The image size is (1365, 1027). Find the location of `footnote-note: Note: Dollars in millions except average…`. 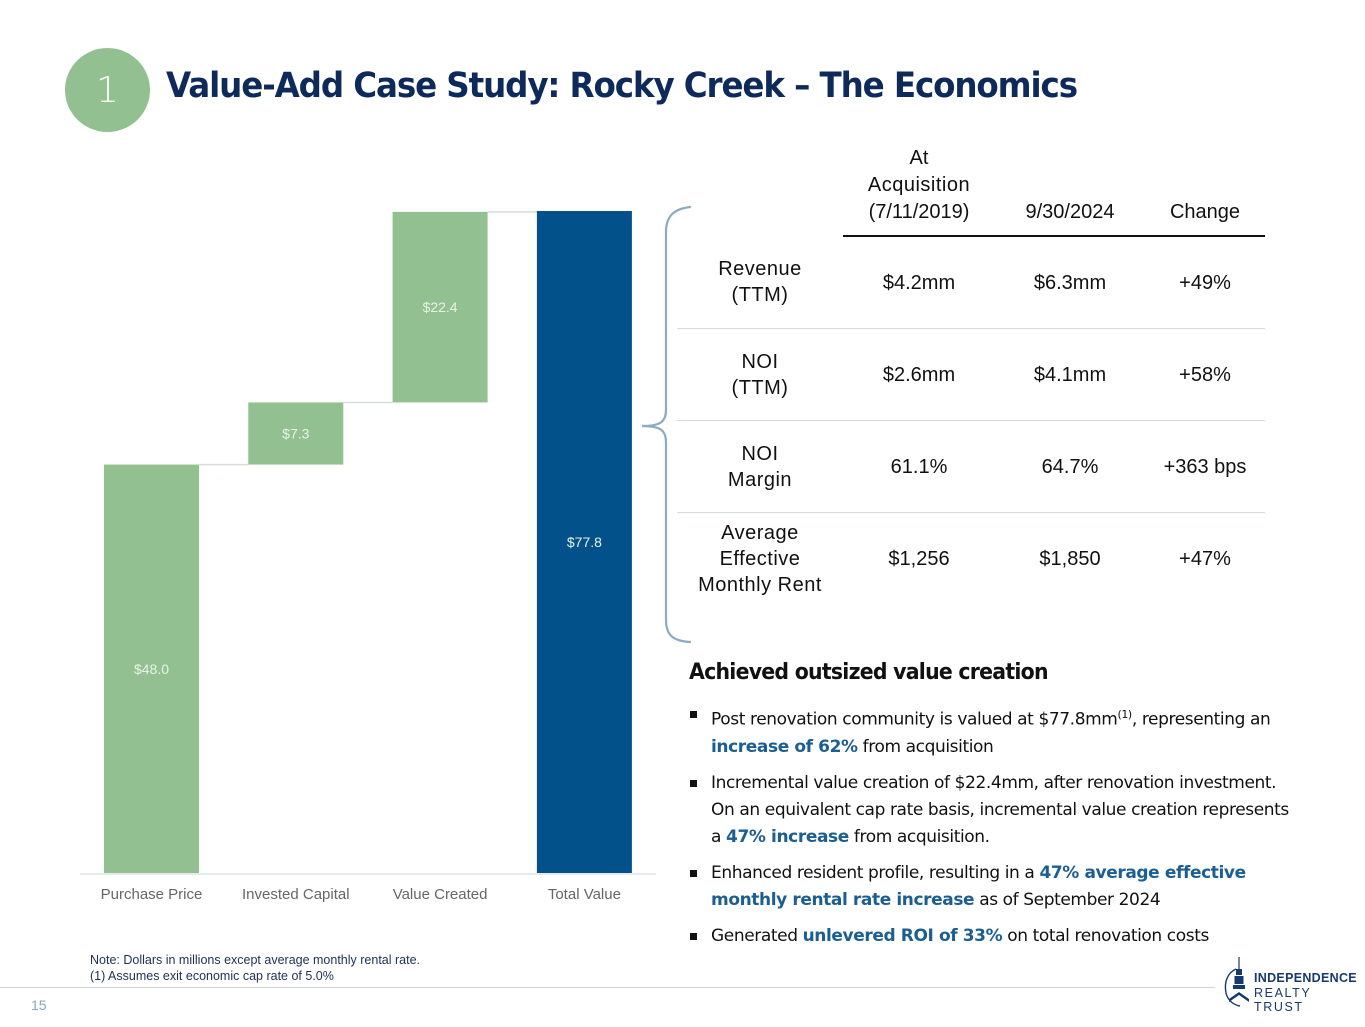

footnote-note: Note: Dollars in millions except average… is located at coordinates (255, 960).